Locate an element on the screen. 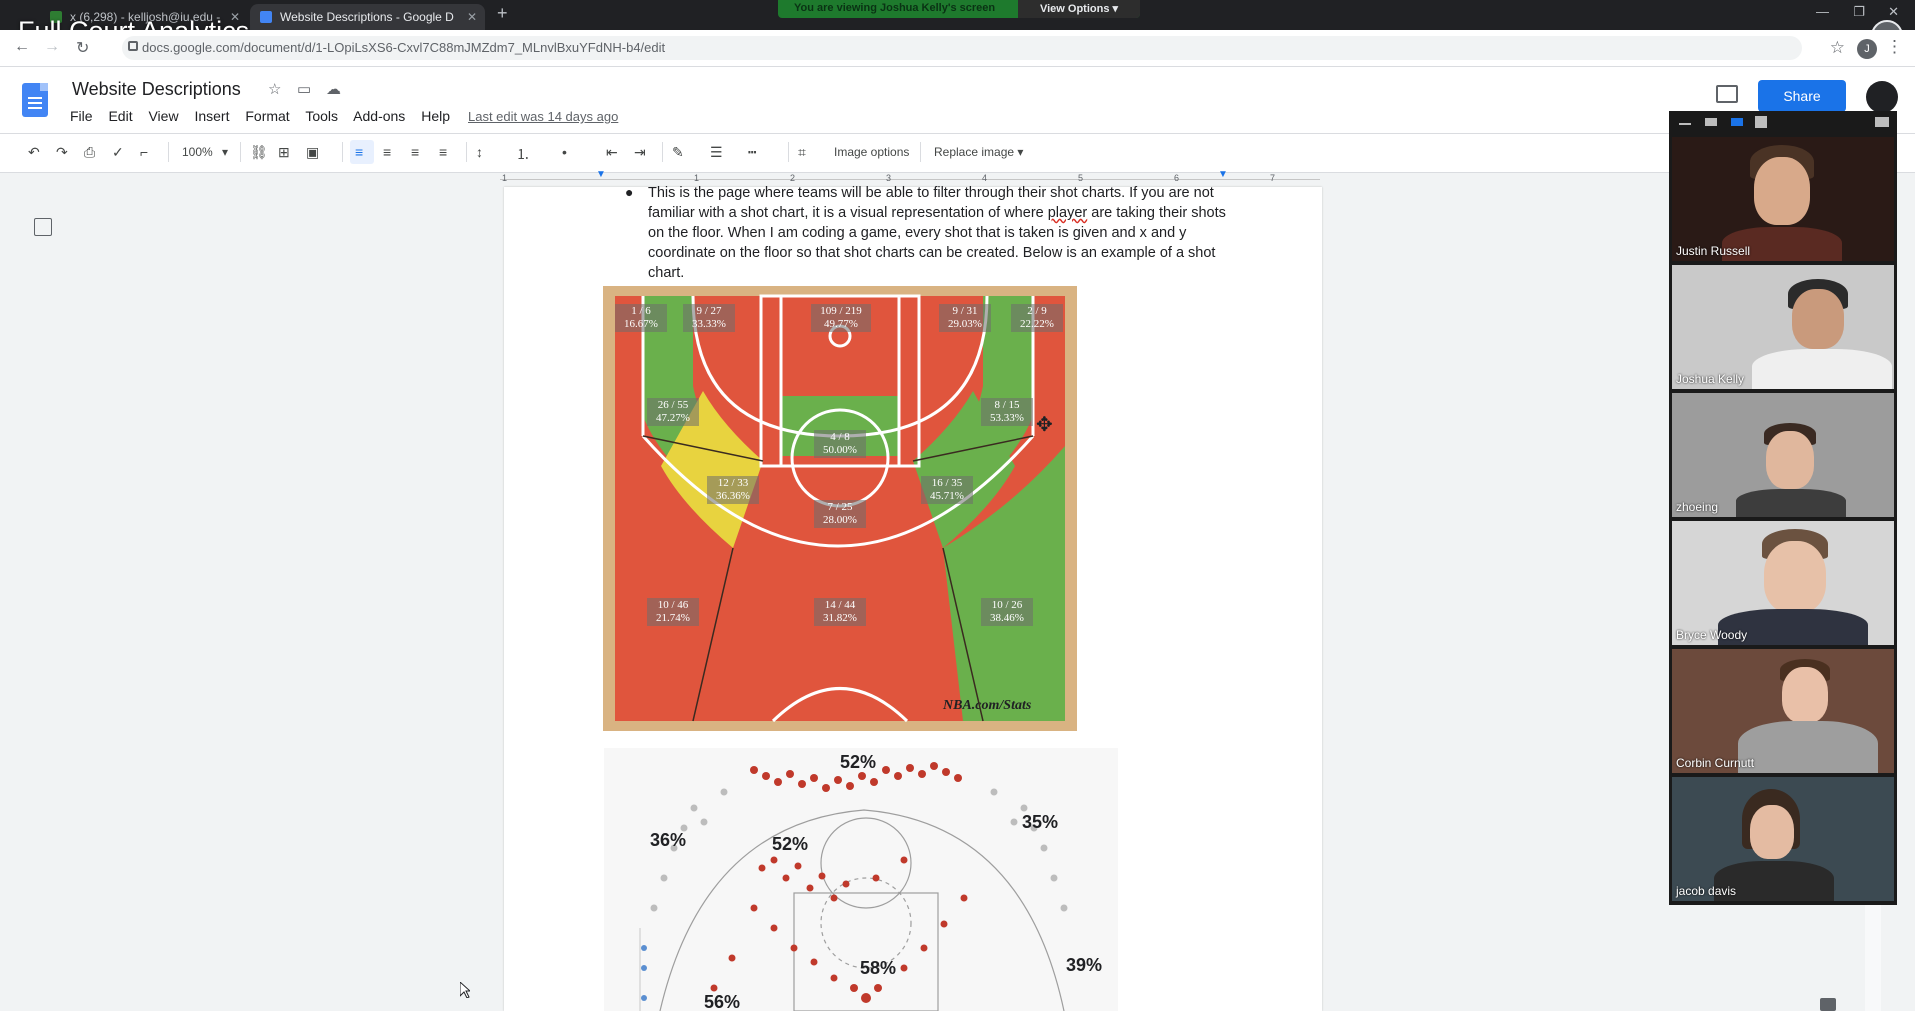 This screenshot has width=1915, height=1011. profile-avatar: J is located at coordinates (1867, 49).